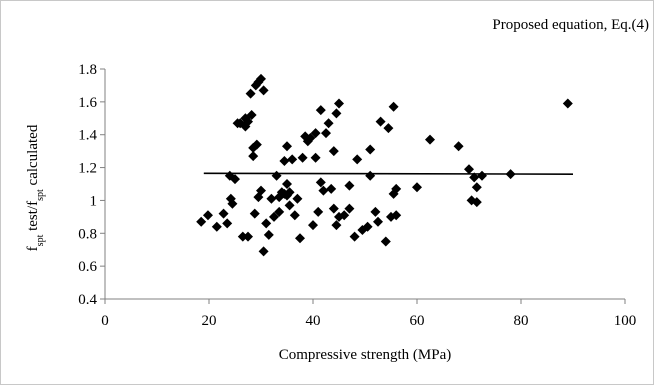 The width and height of the screenshot is (654, 385). I want to click on y-tick-label: 0.4, so click(87, 300).